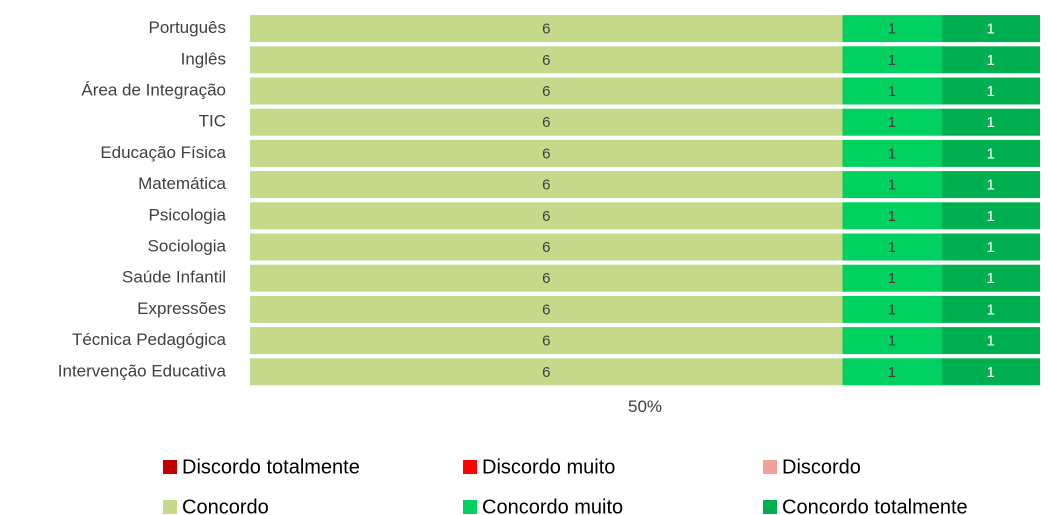 The width and height of the screenshot is (1048, 515). What do you see at coordinates (163, 152) in the screenshot?
I see `y-tick-label: Educação Física` at bounding box center [163, 152].